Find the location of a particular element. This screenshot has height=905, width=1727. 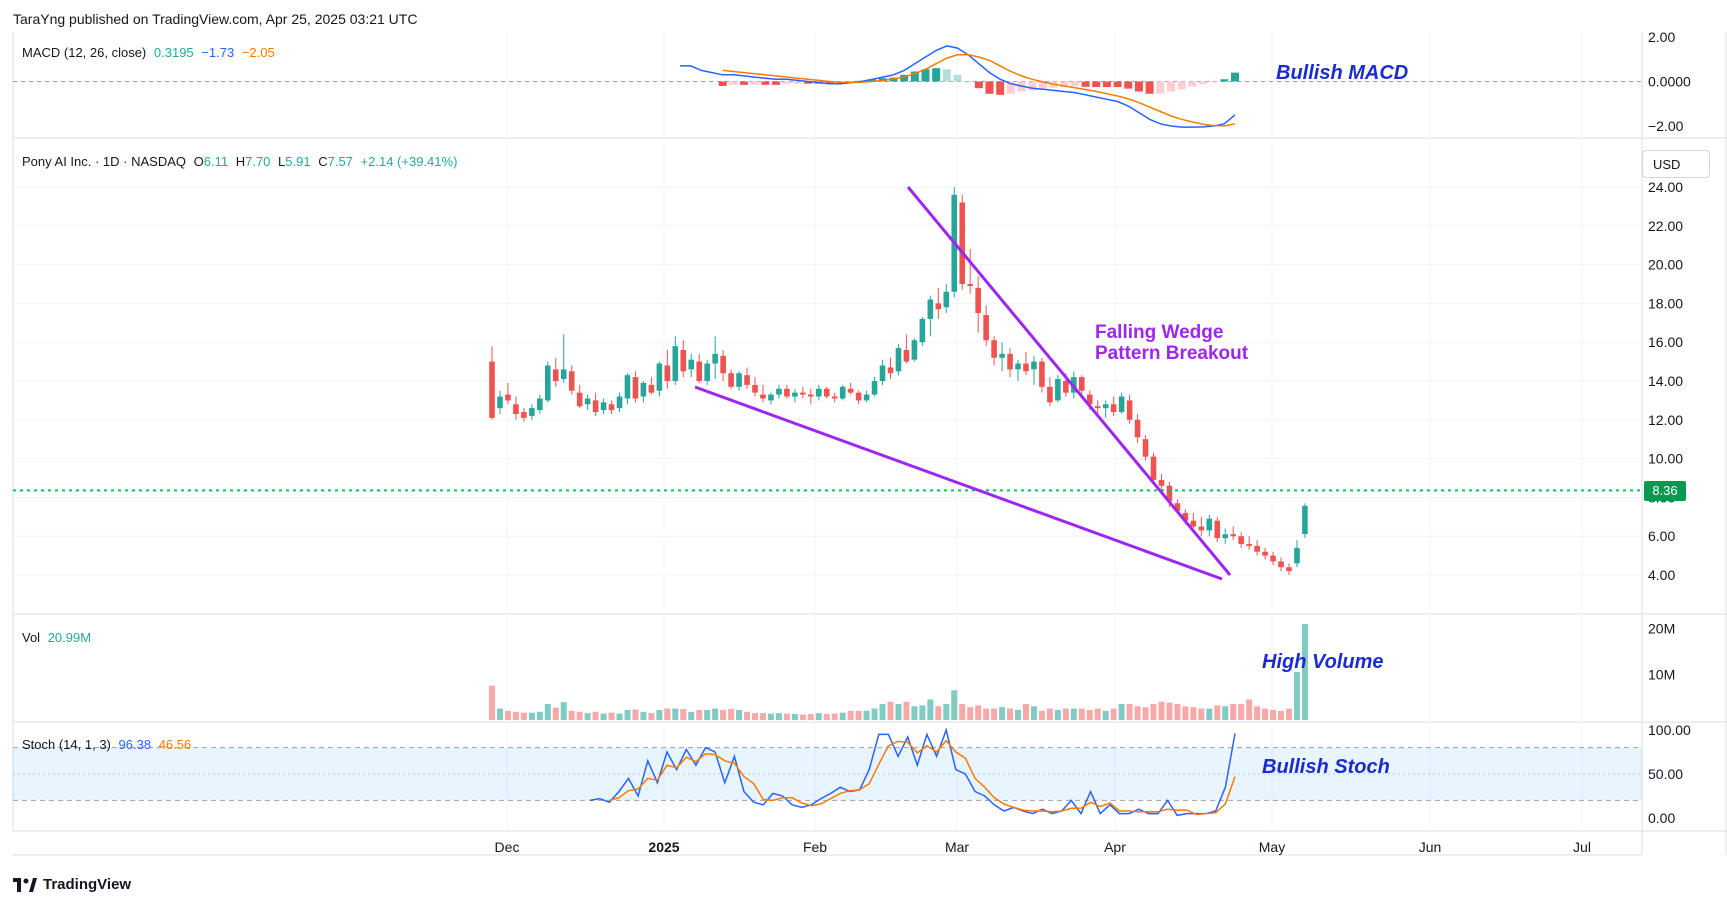

price-tick-label: 14.00 is located at coordinates (1665, 381).